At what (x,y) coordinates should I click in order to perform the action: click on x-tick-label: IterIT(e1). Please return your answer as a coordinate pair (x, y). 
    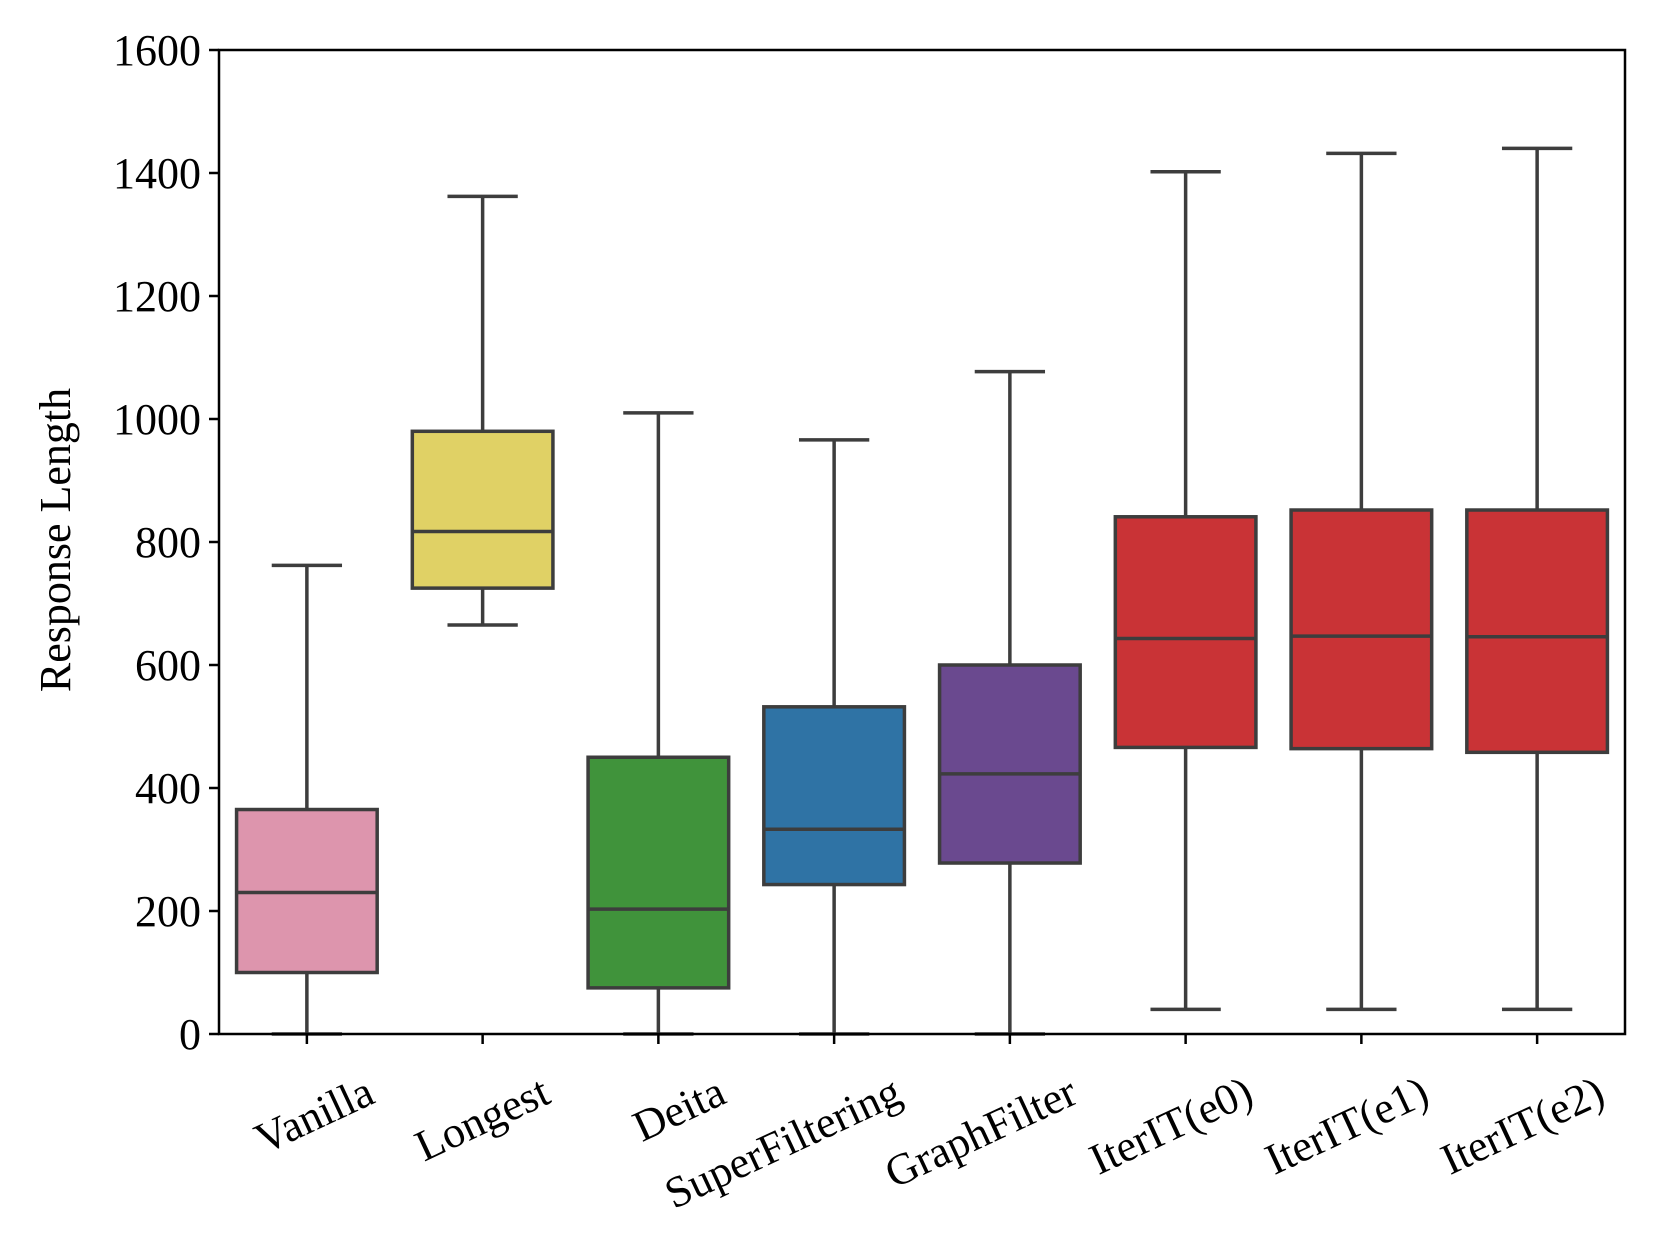
    Looking at the image, I should click on (1347, 1126).